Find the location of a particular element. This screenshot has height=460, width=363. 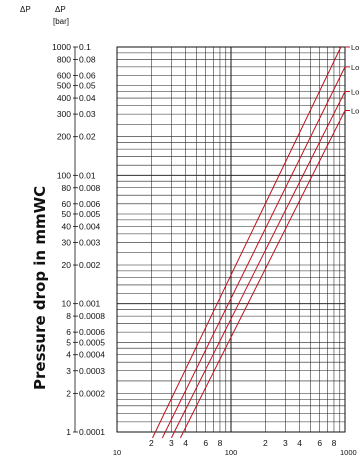

y-tick-label-bar: 0.0008 is located at coordinates (92, 316).